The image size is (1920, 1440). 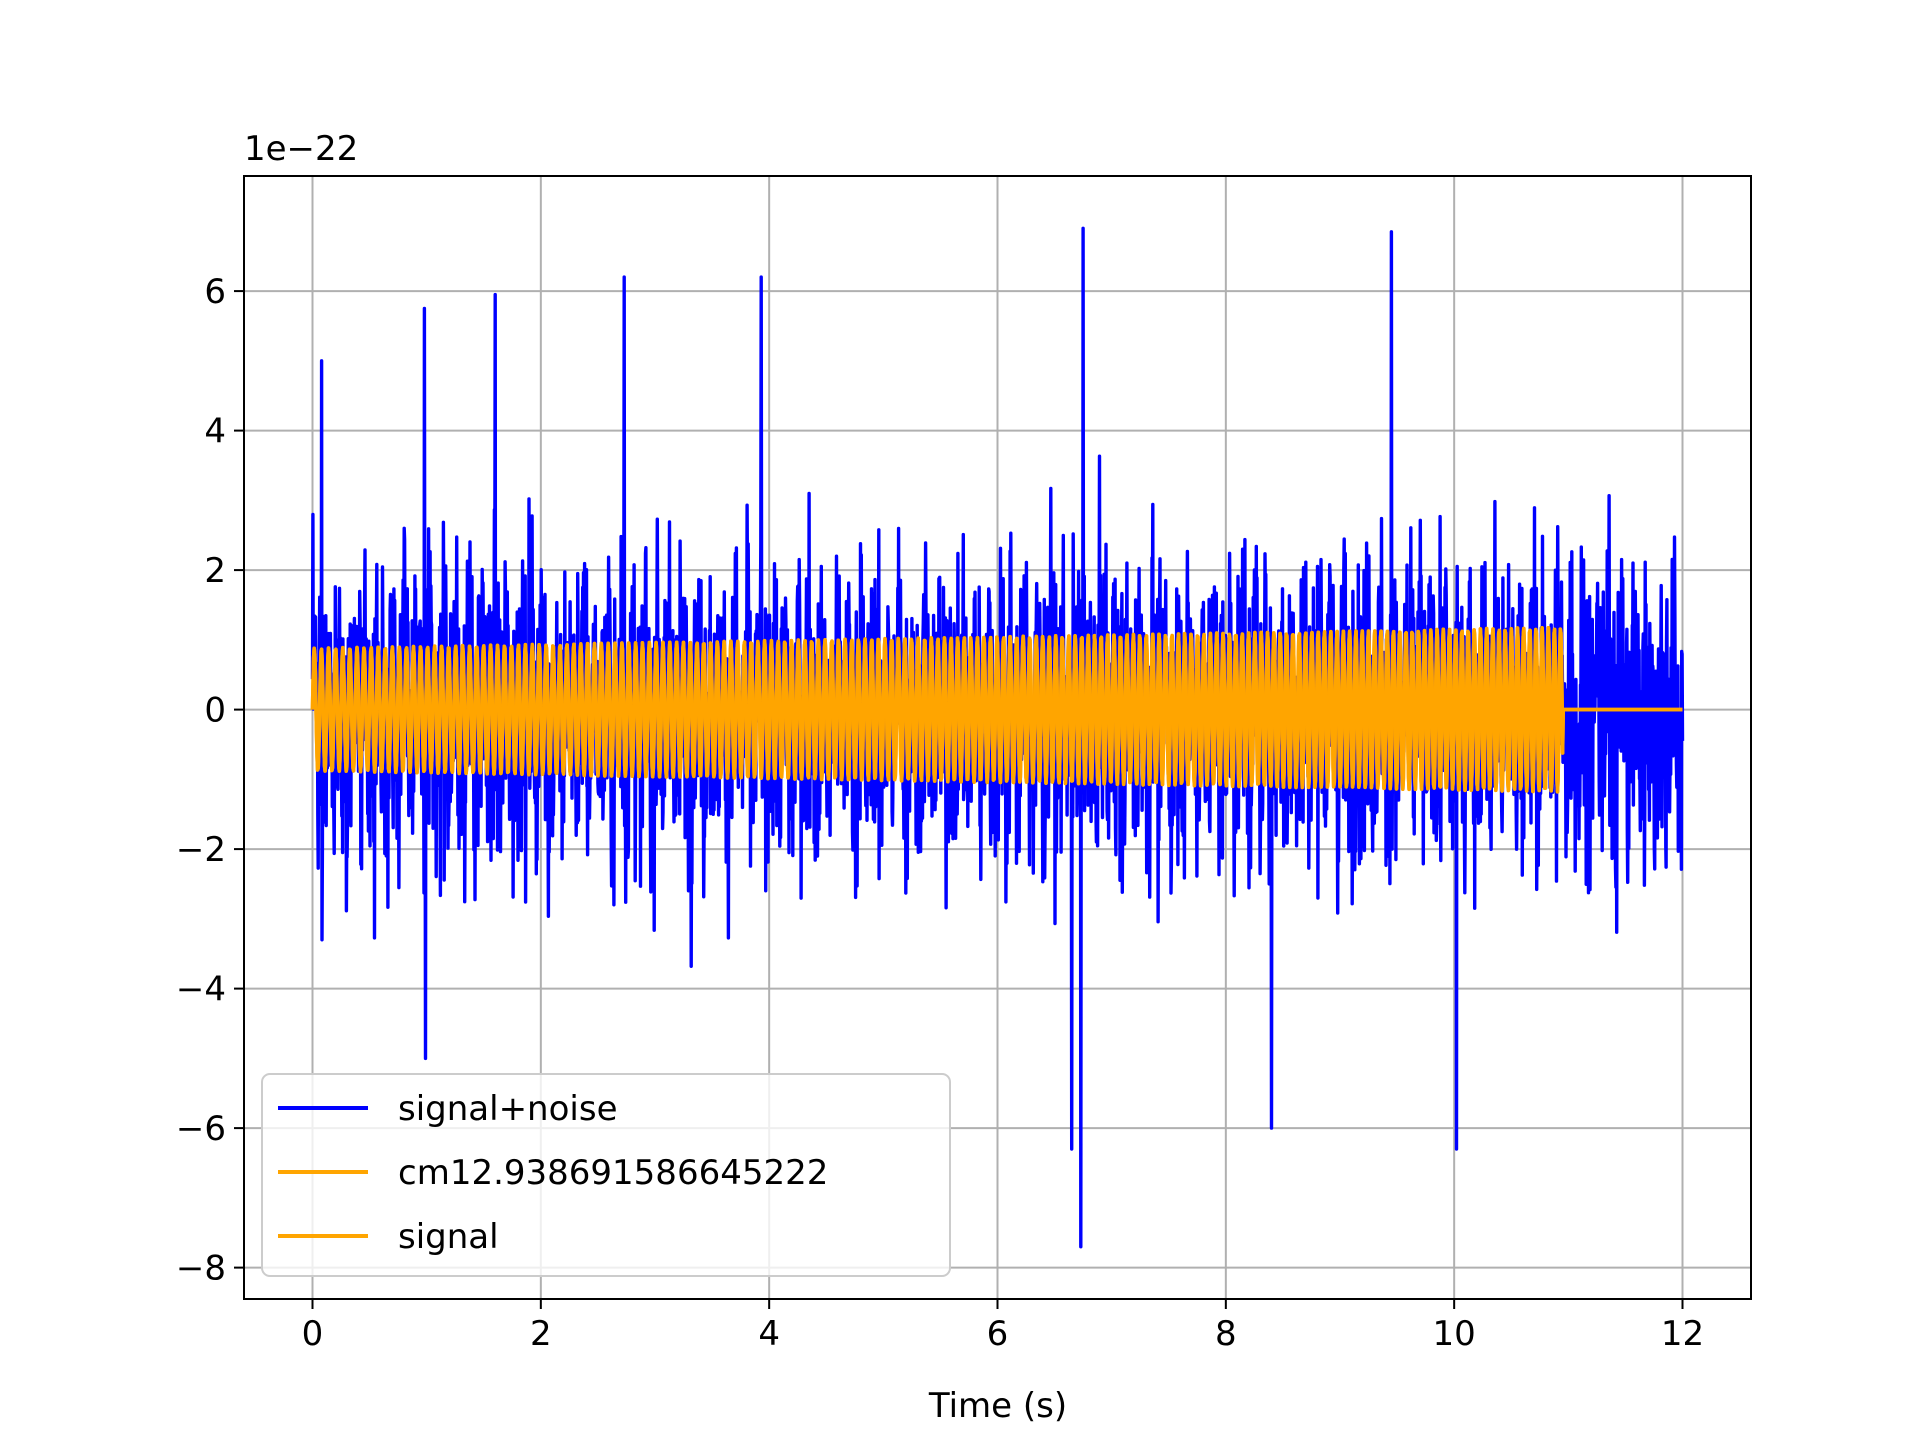 I want to click on y-axis-offset-label: 1e−22, so click(x=301, y=149).